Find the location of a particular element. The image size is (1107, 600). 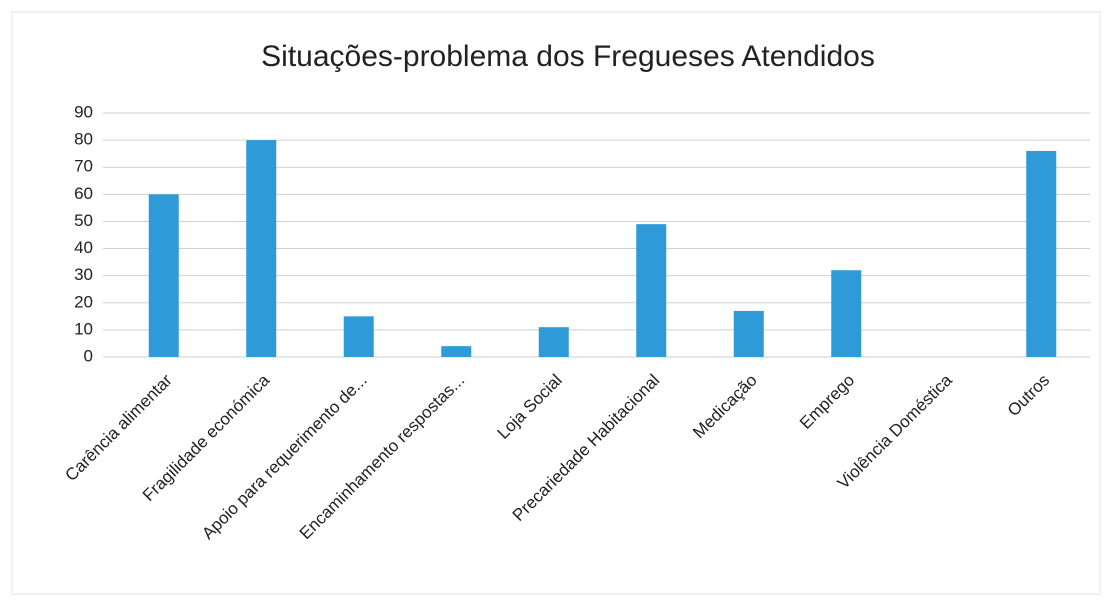

x-tick-label: Loja Social is located at coordinates (530, 407).